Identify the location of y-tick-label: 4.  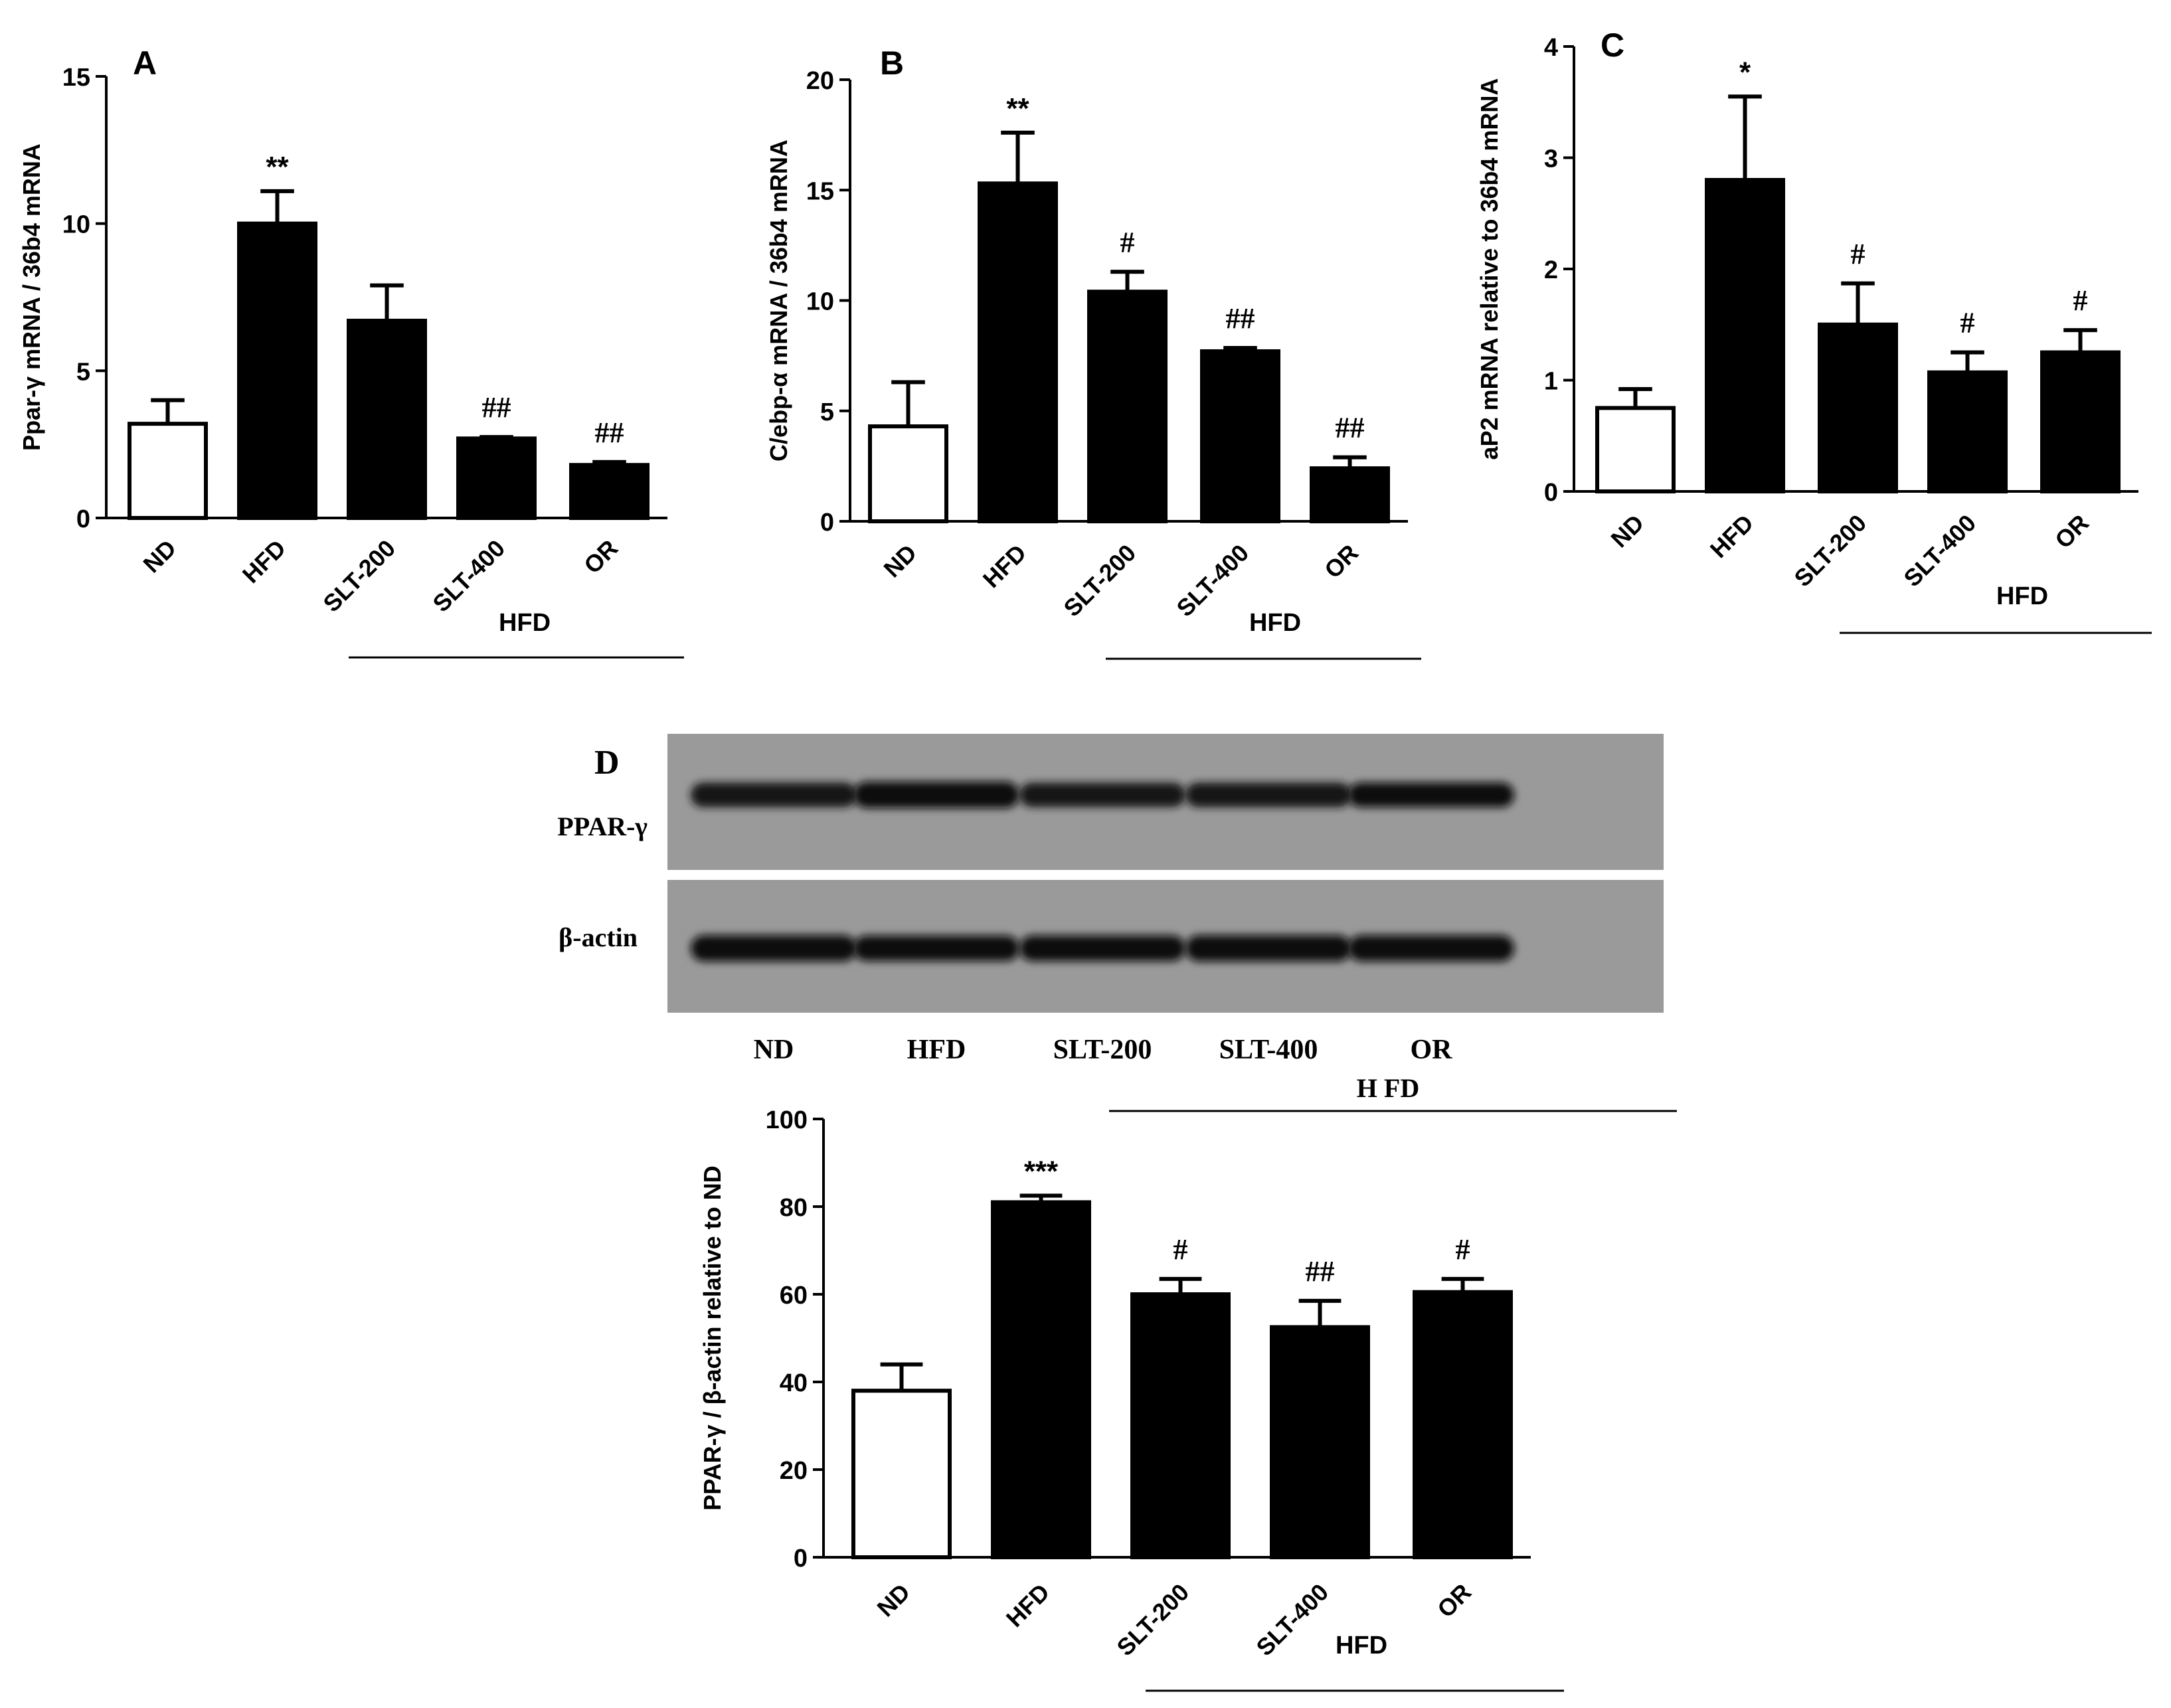
(1551, 48).